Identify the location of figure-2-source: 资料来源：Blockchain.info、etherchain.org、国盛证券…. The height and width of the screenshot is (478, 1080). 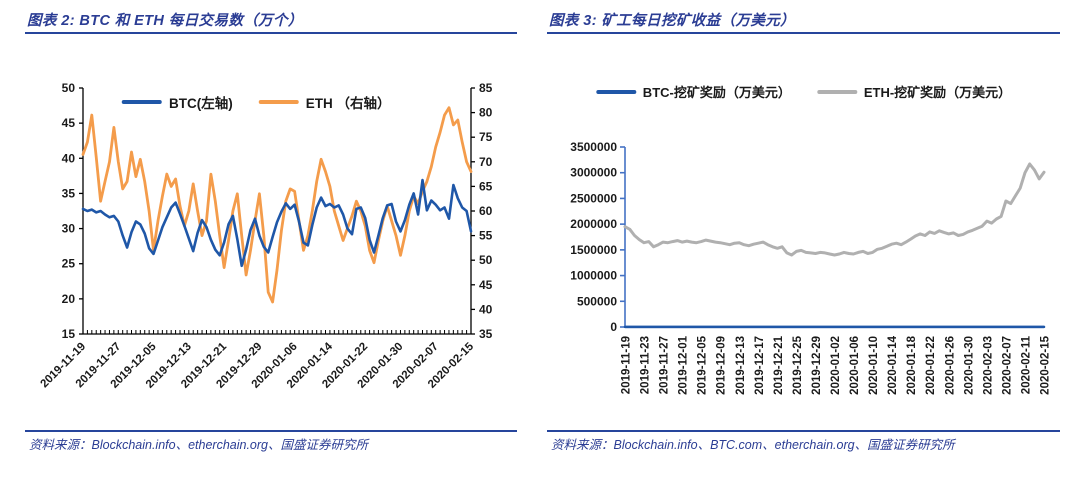
(198, 445).